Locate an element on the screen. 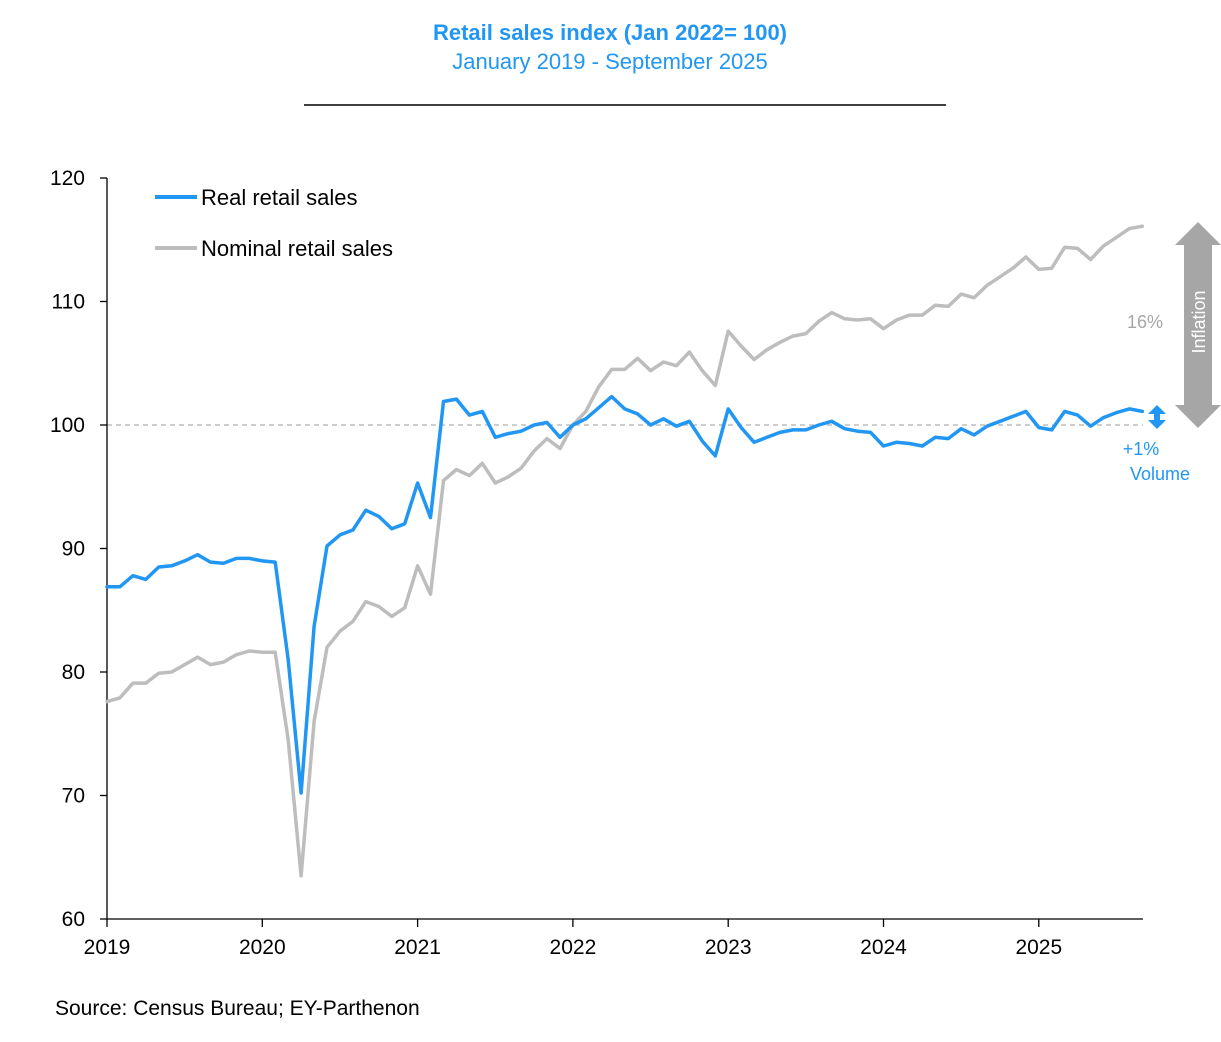  source-note: Source: Census Bureau; EY-Parthenon is located at coordinates (237, 1008).